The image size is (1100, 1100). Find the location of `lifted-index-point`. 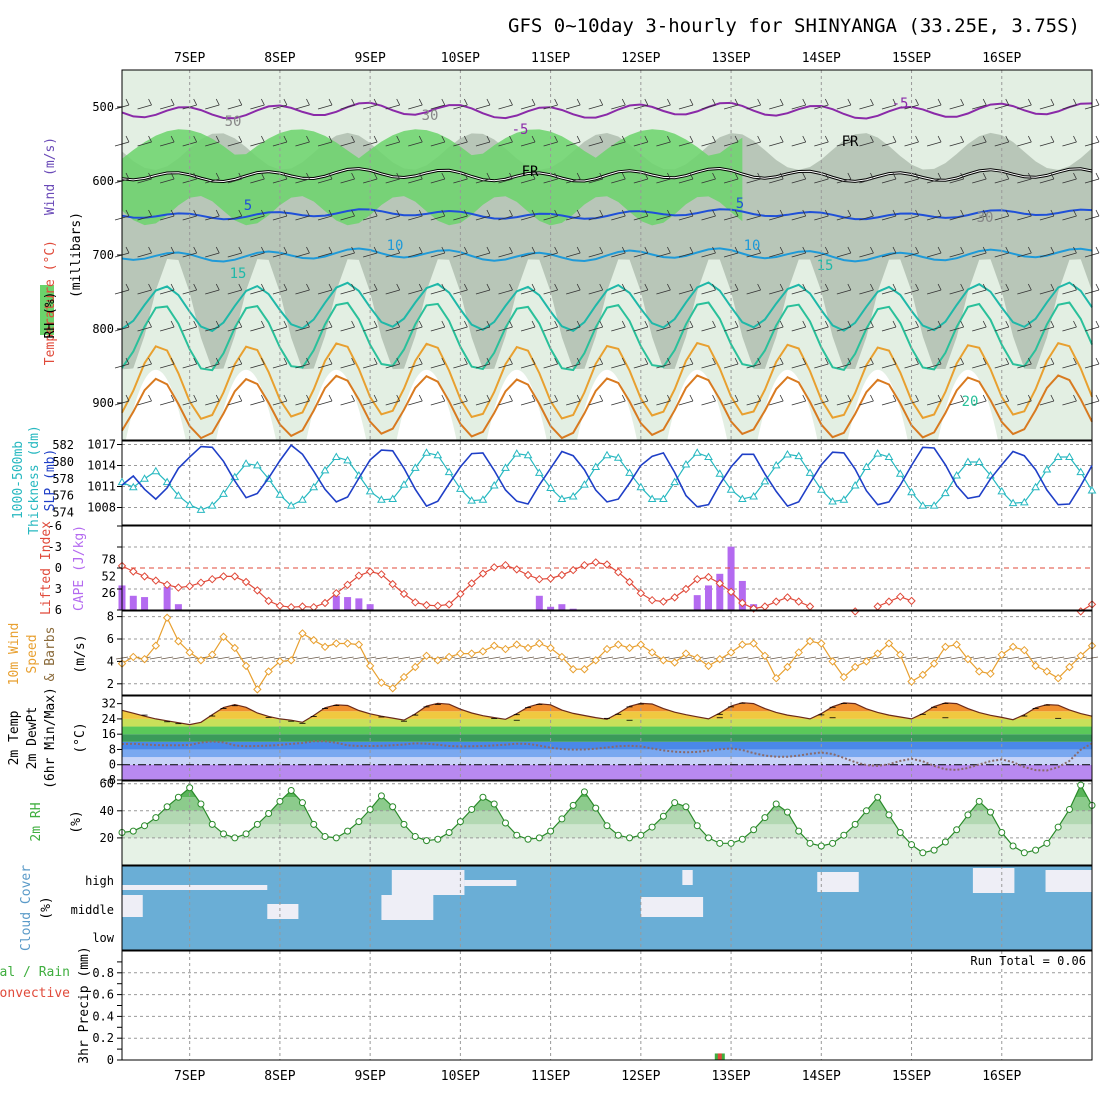

lifted-index-point is located at coordinates (392, 584).